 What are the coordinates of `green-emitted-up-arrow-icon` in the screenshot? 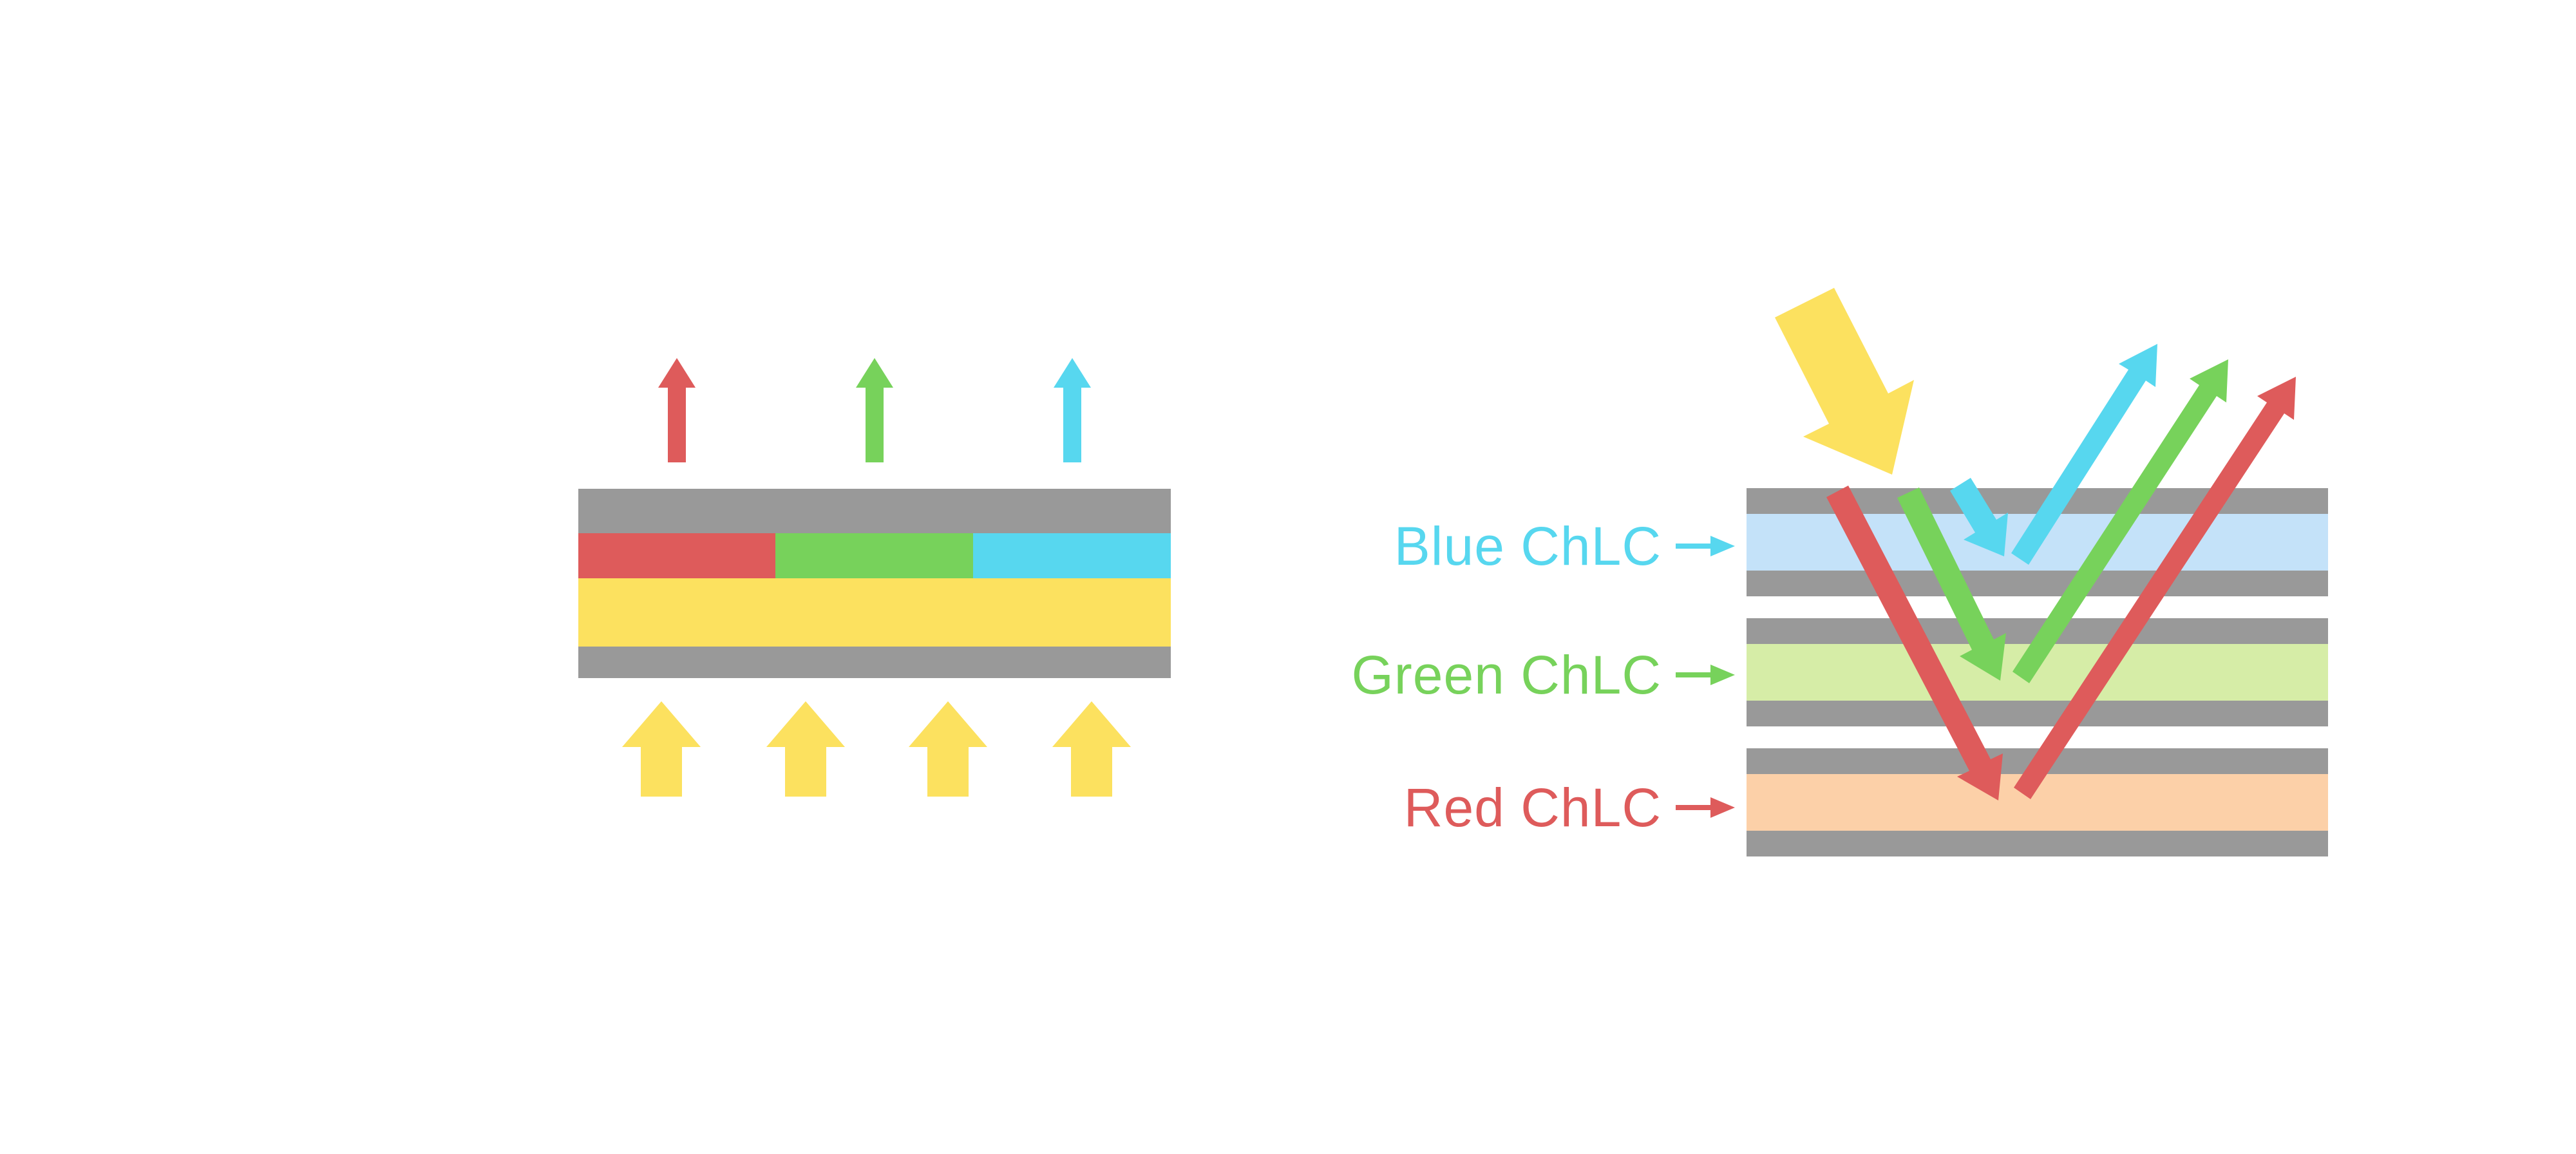 It's located at (875, 410).